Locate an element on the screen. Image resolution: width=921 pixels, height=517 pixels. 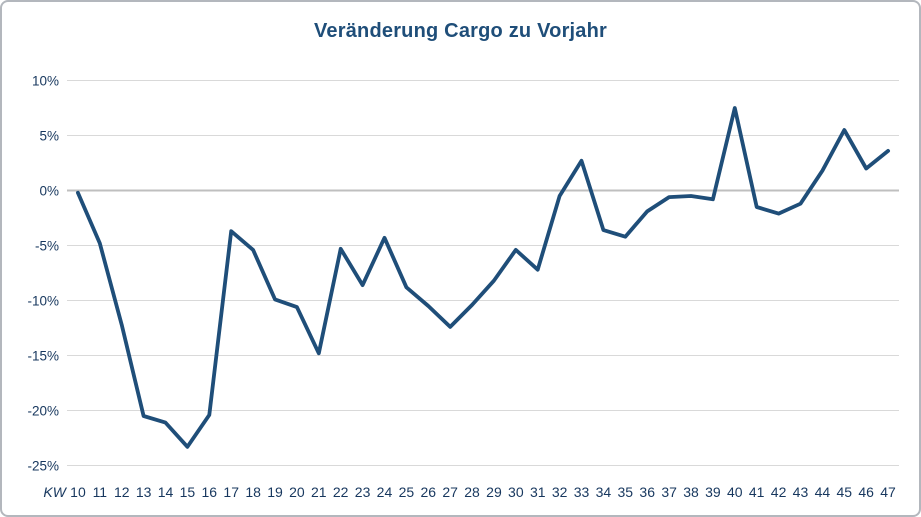
y-tick-label: -20% is located at coordinates (43, 411).